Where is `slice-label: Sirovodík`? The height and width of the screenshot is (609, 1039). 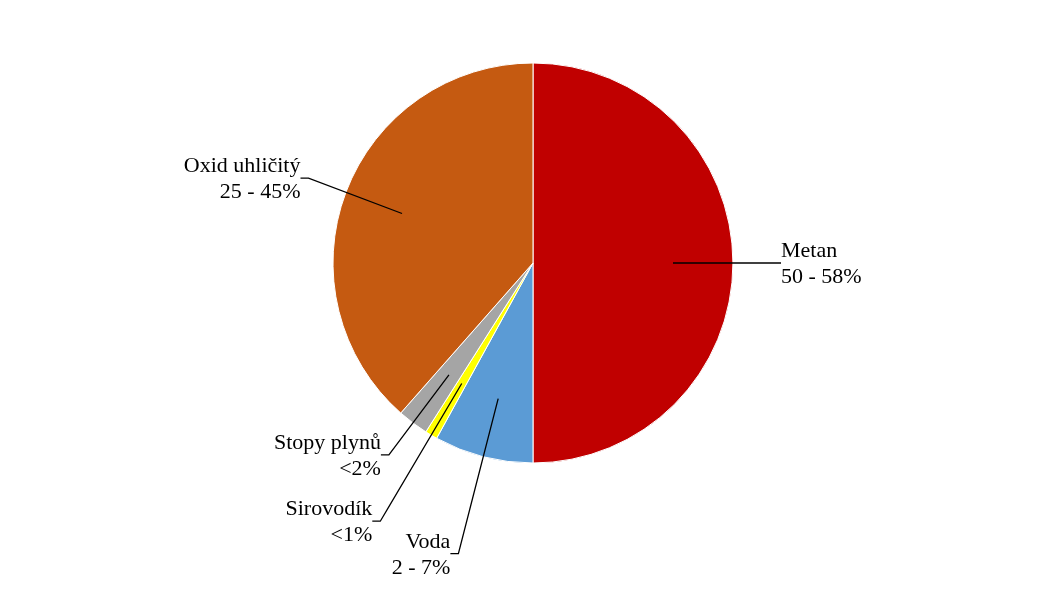
slice-label: Sirovodík is located at coordinates (329, 508).